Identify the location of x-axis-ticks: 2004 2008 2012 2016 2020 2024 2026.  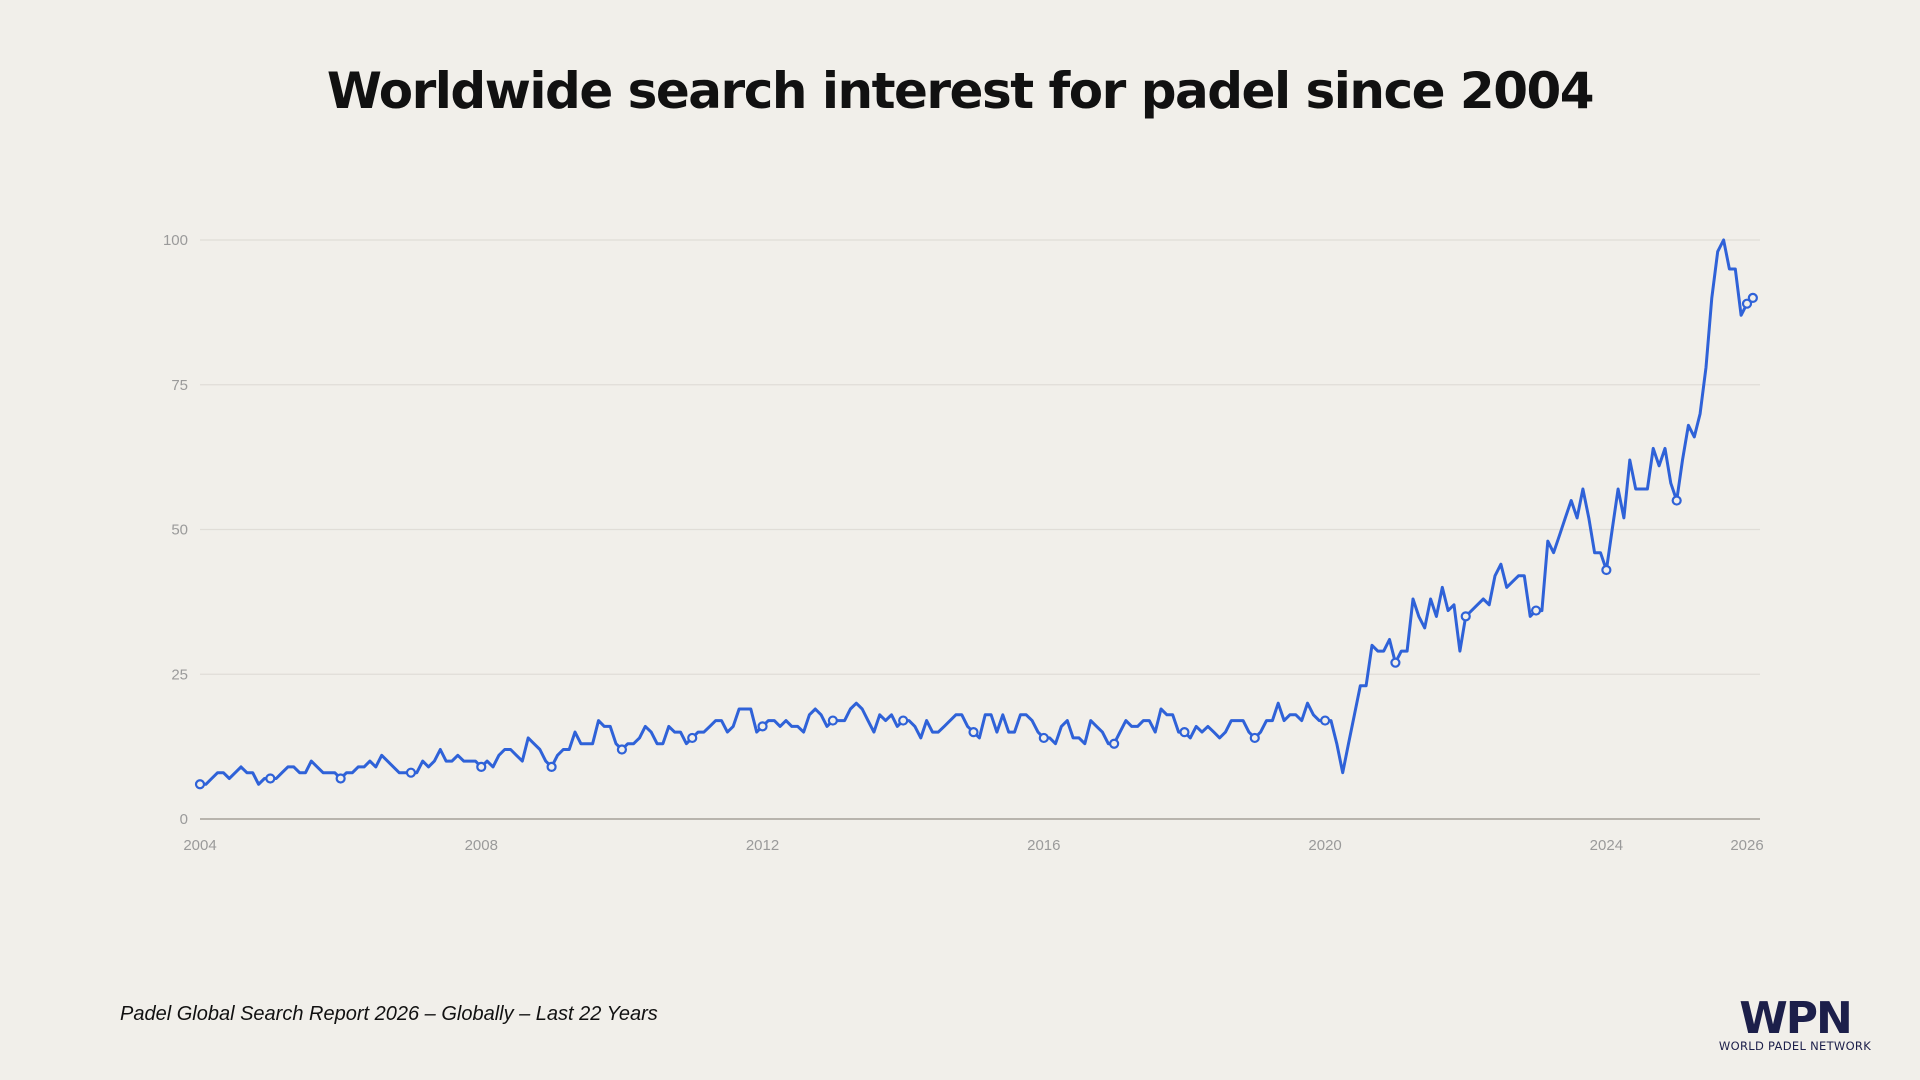
(973, 845).